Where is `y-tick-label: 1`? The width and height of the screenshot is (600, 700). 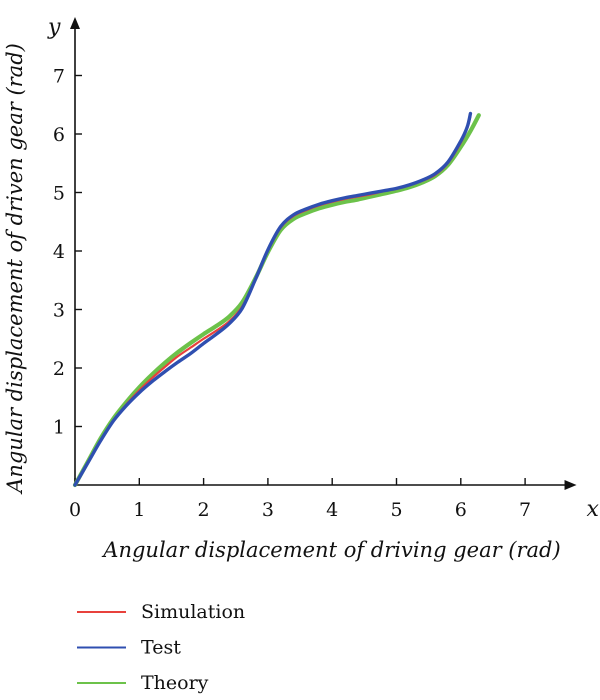
y-tick-label: 1 is located at coordinates (59, 428).